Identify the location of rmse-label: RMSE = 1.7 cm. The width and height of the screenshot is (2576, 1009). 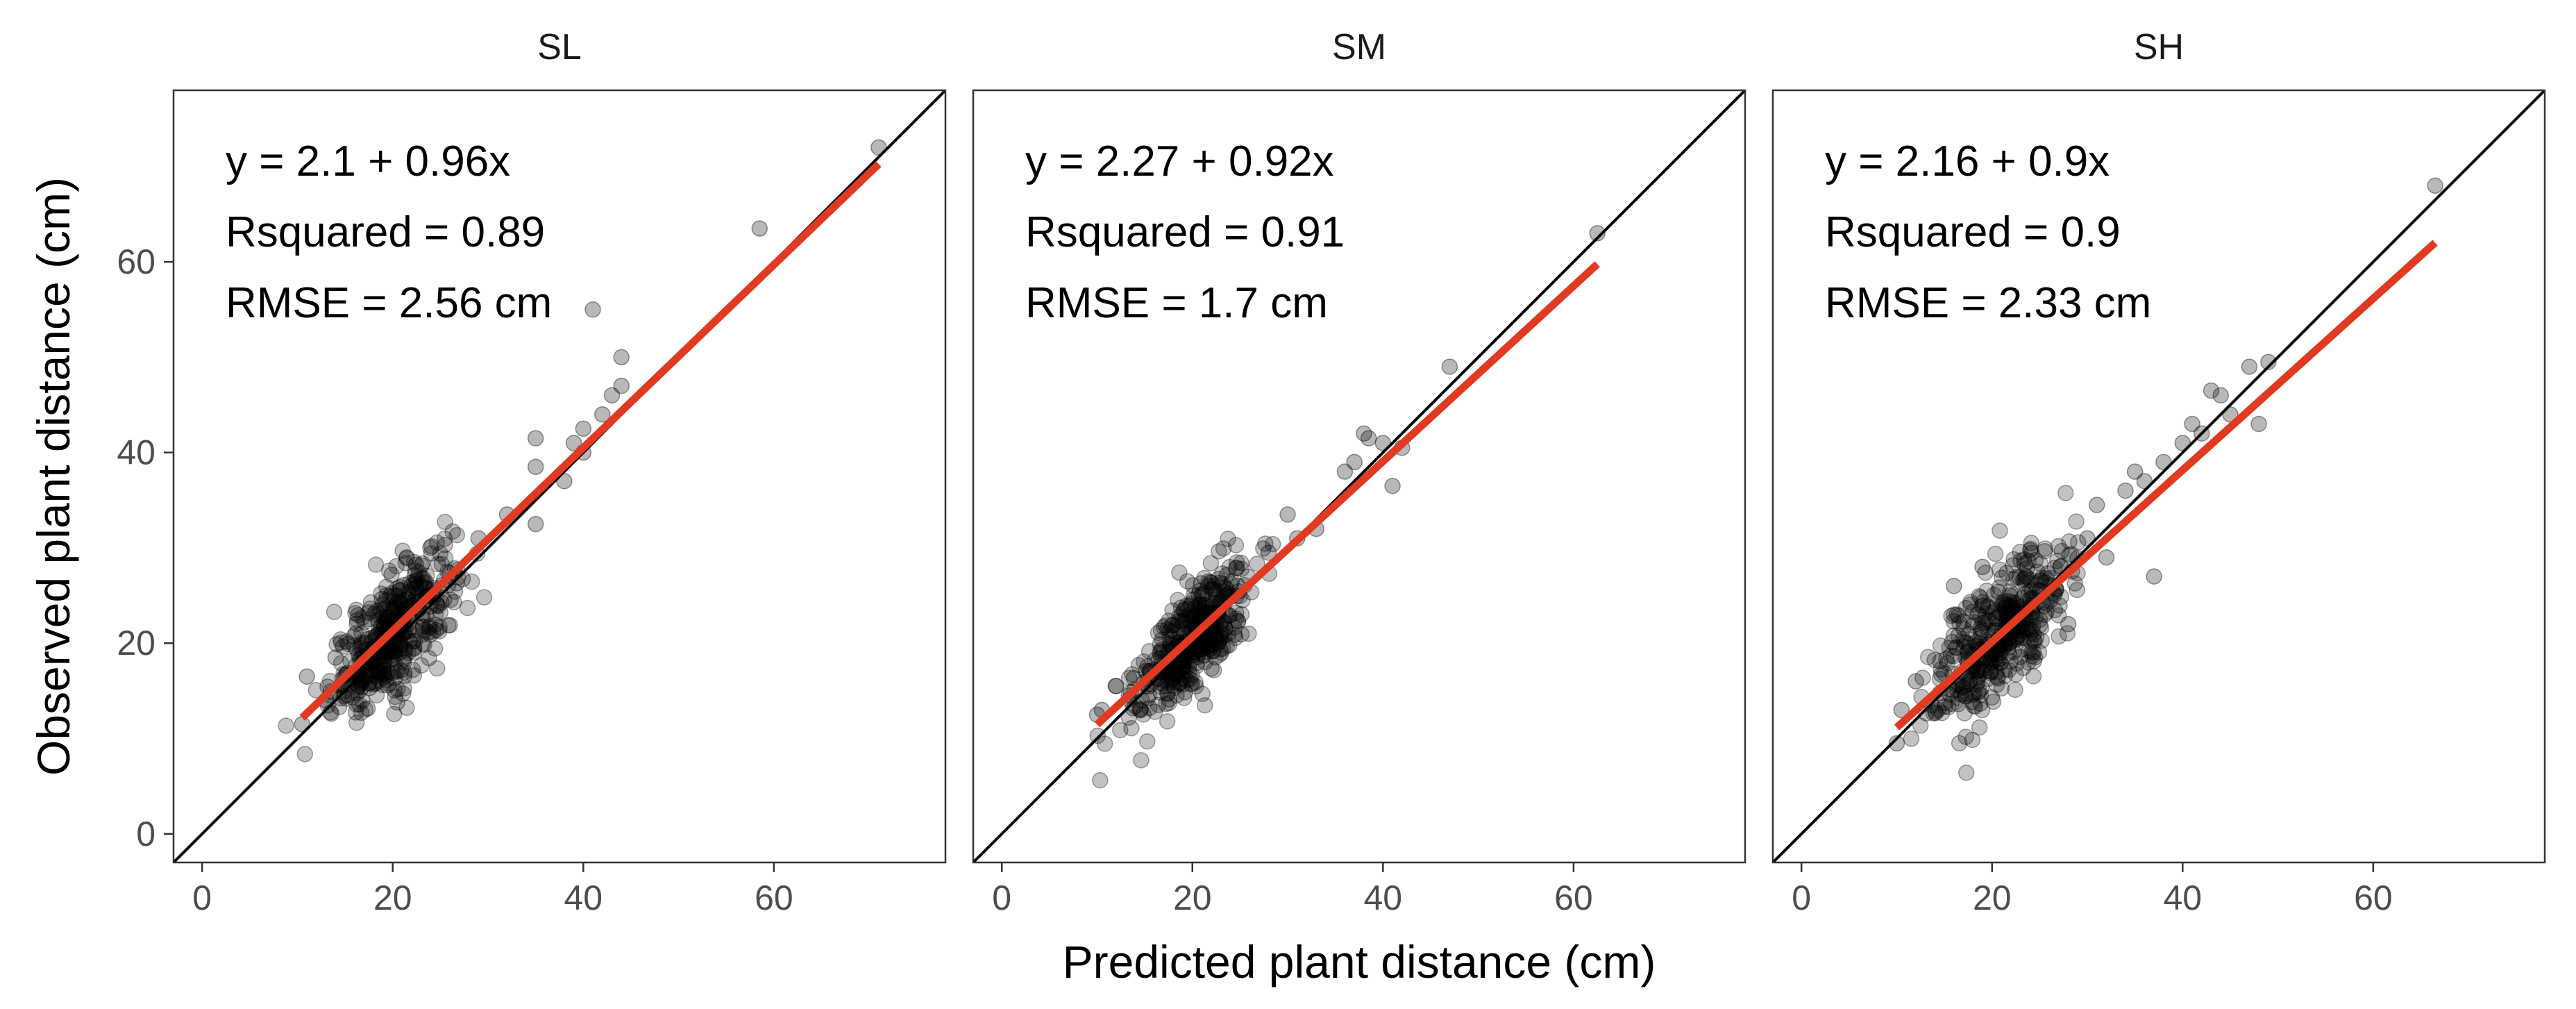
(1176, 303).